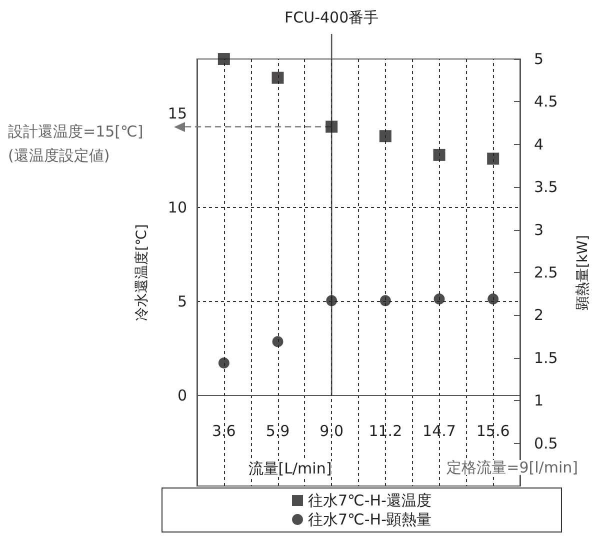 This screenshot has width=608, height=536. I want to click on legend-label: 往水7℃-H-還温度, so click(370, 501).